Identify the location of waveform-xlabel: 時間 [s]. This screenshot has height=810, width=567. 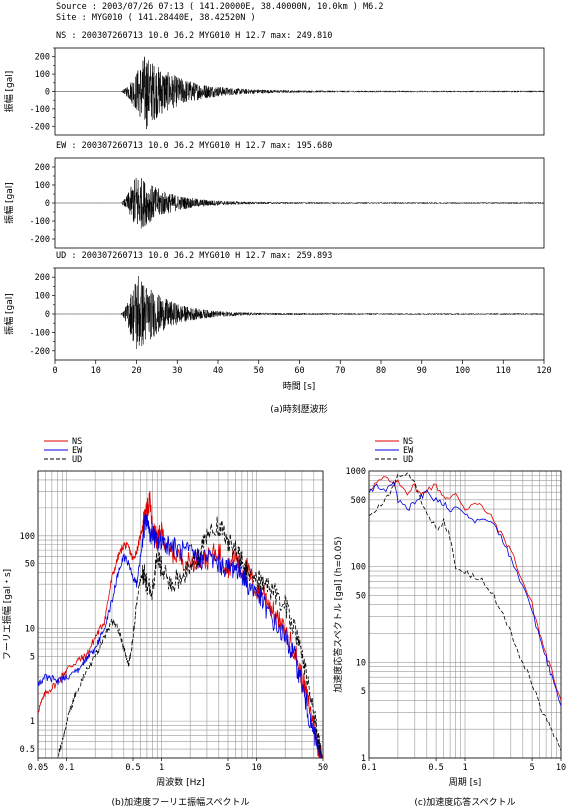
(299, 386).